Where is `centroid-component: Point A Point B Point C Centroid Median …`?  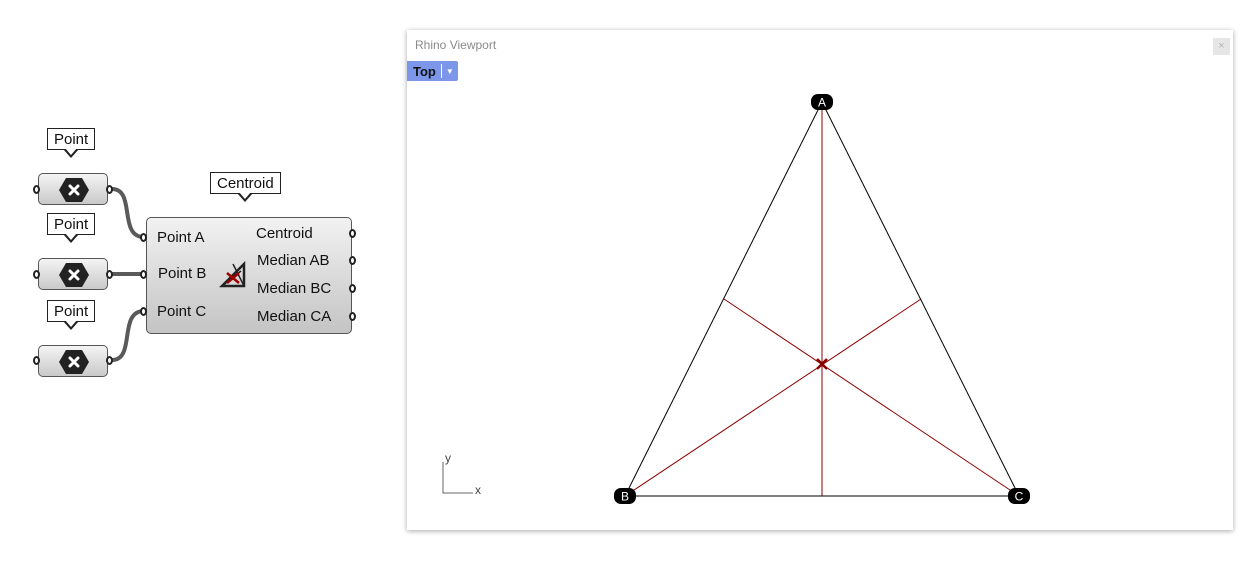 centroid-component: Point A Point B Point C Centroid Median … is located at coordinates (249, 275).